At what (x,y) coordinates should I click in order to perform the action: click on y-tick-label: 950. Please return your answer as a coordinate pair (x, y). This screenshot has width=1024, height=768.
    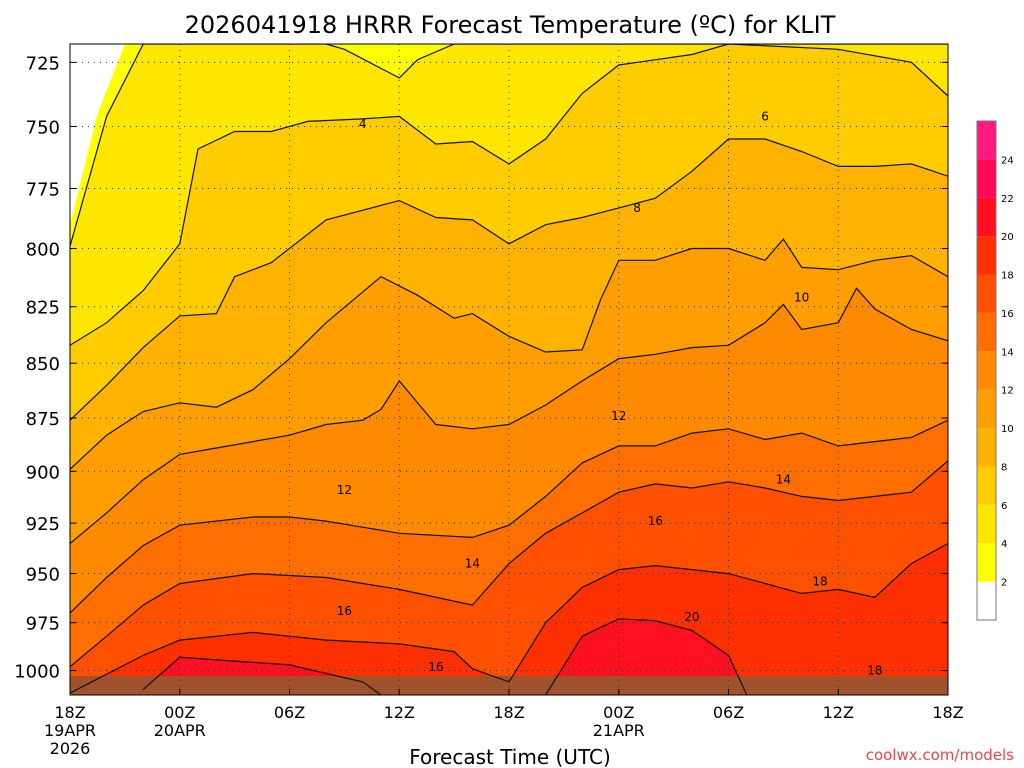
    Looking at the image, I should click on (43, 575).